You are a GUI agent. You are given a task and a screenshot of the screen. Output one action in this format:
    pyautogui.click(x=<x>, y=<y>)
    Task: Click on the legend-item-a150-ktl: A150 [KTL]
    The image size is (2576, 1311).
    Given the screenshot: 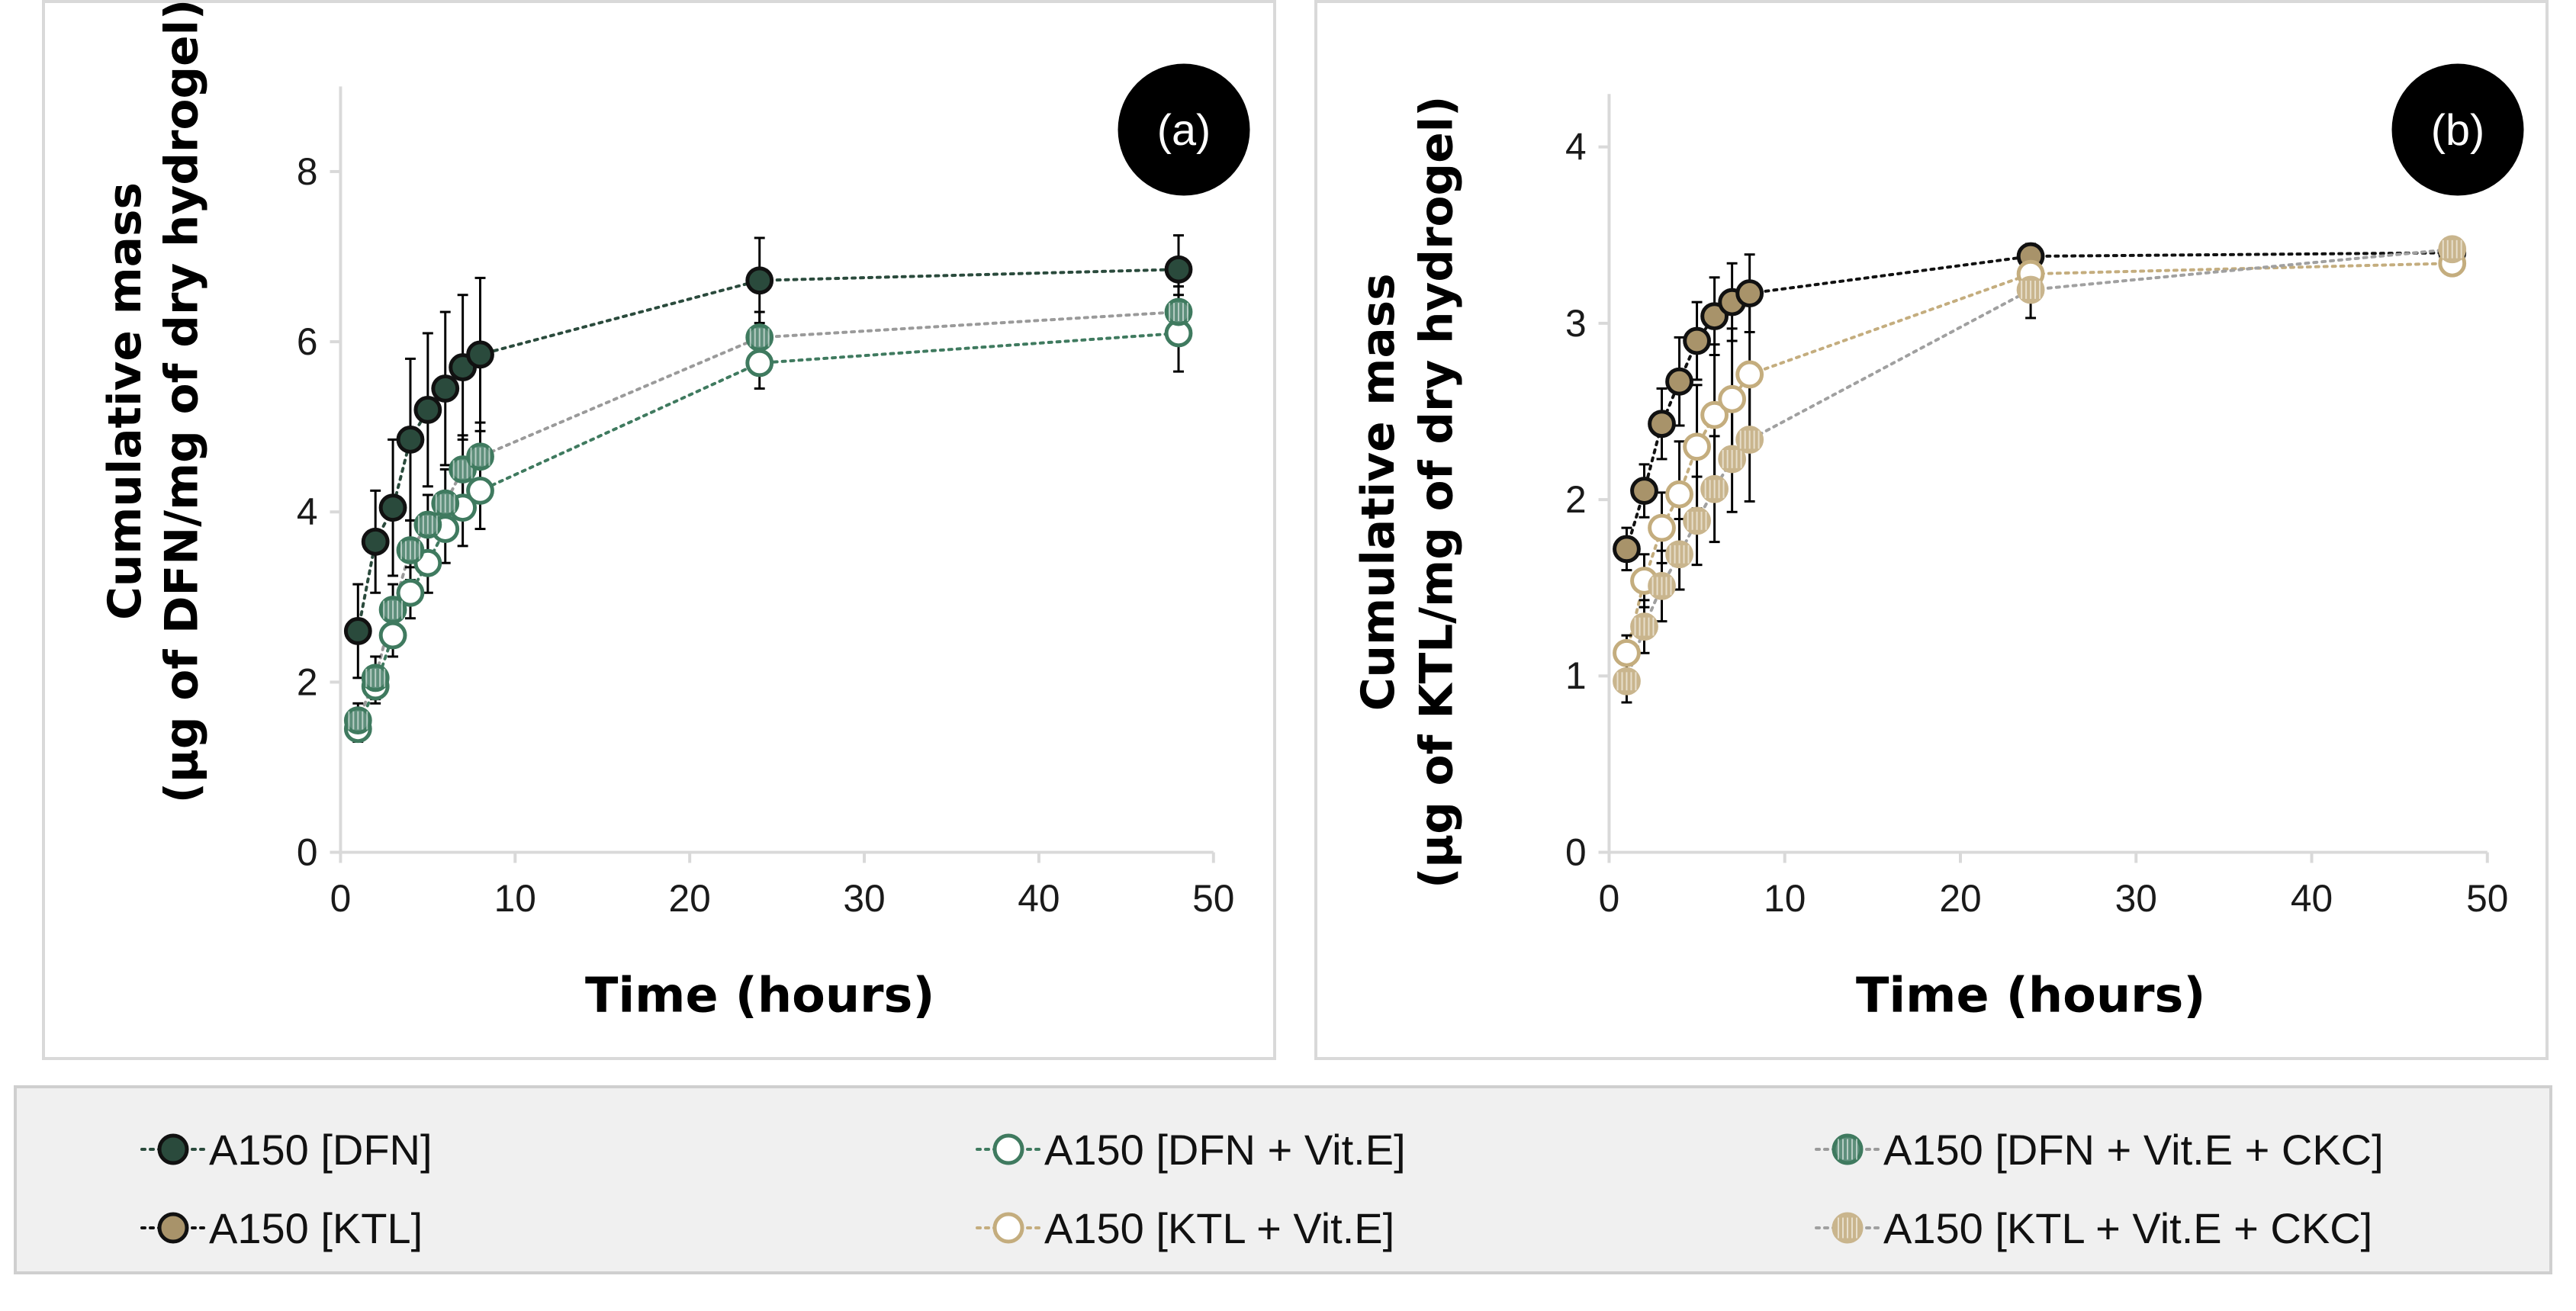 What is the action you would take?
    pyautogui.click(x=281, y=1228)
    